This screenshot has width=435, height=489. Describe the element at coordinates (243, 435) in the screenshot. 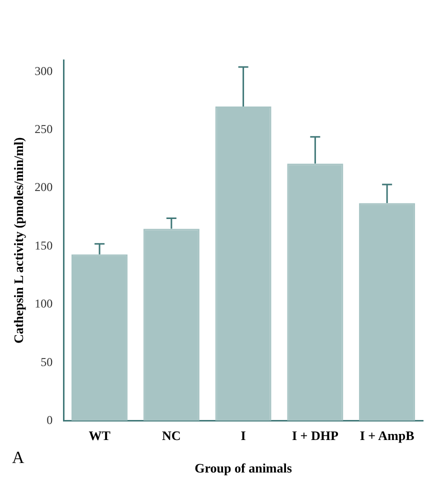

I see `x-tick-label: I` at that location.